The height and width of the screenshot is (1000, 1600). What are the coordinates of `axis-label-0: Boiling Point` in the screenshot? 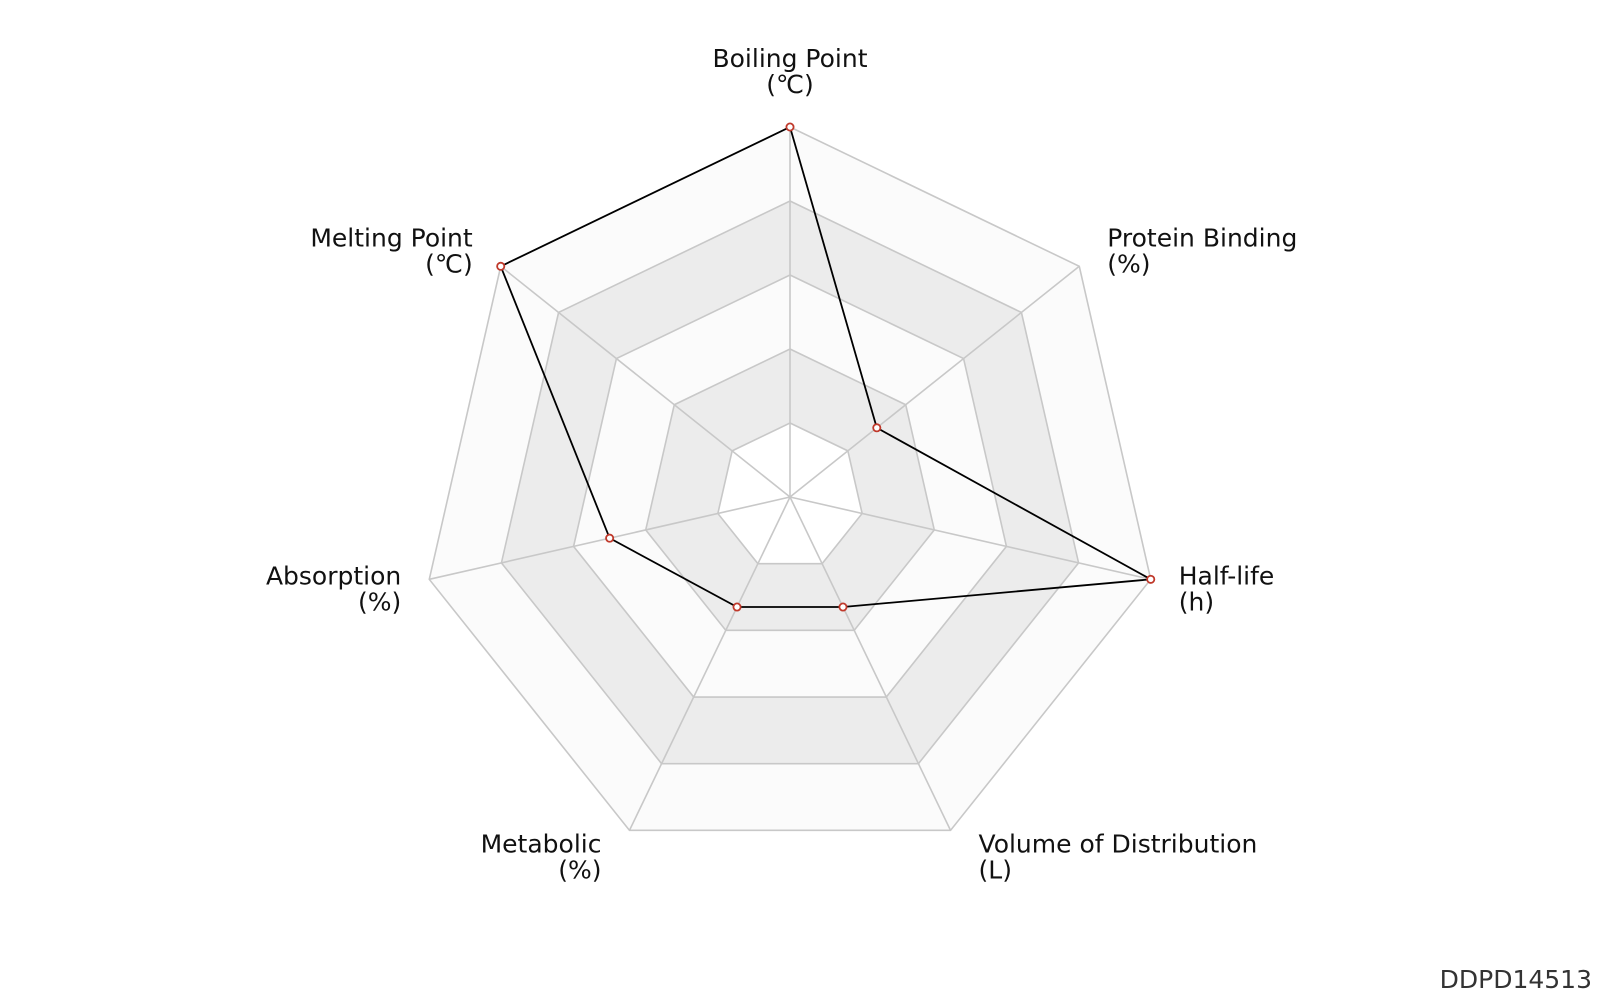 It's located at (789, 58).